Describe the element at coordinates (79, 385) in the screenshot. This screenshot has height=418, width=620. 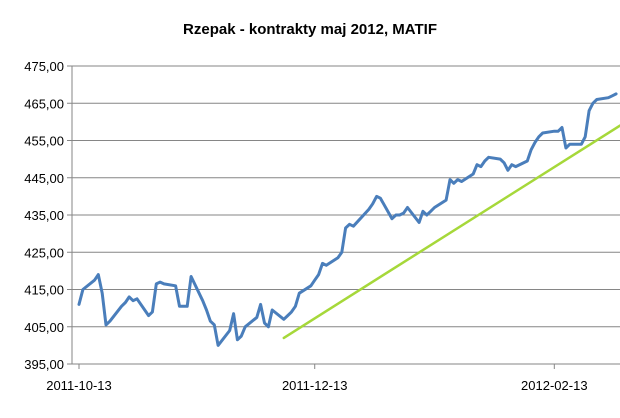
I see `x-tick-label: 2011-10-13` at that location.